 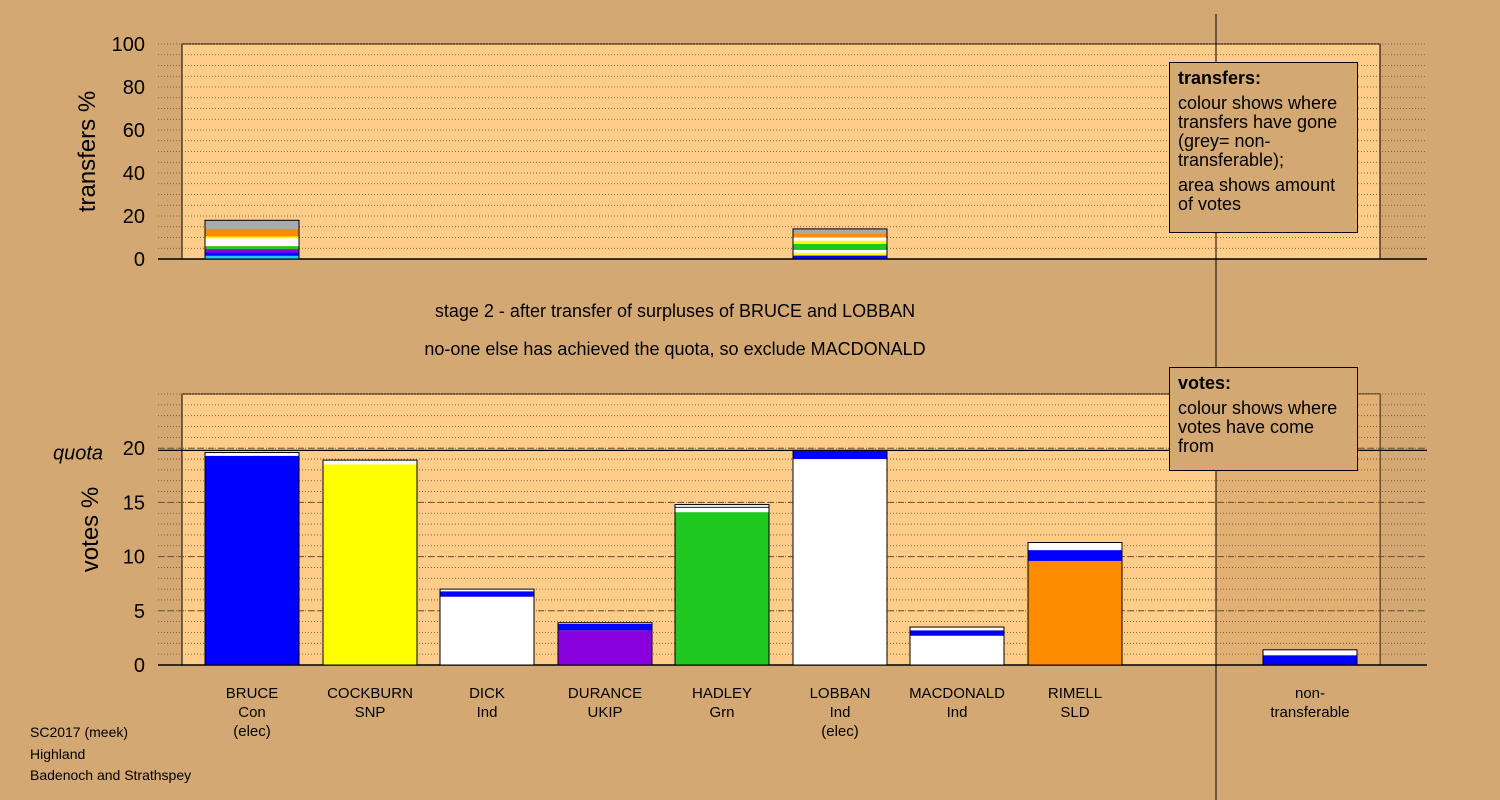 I want to click on candidate-label-line: Grn, so click(x=721, y=712).